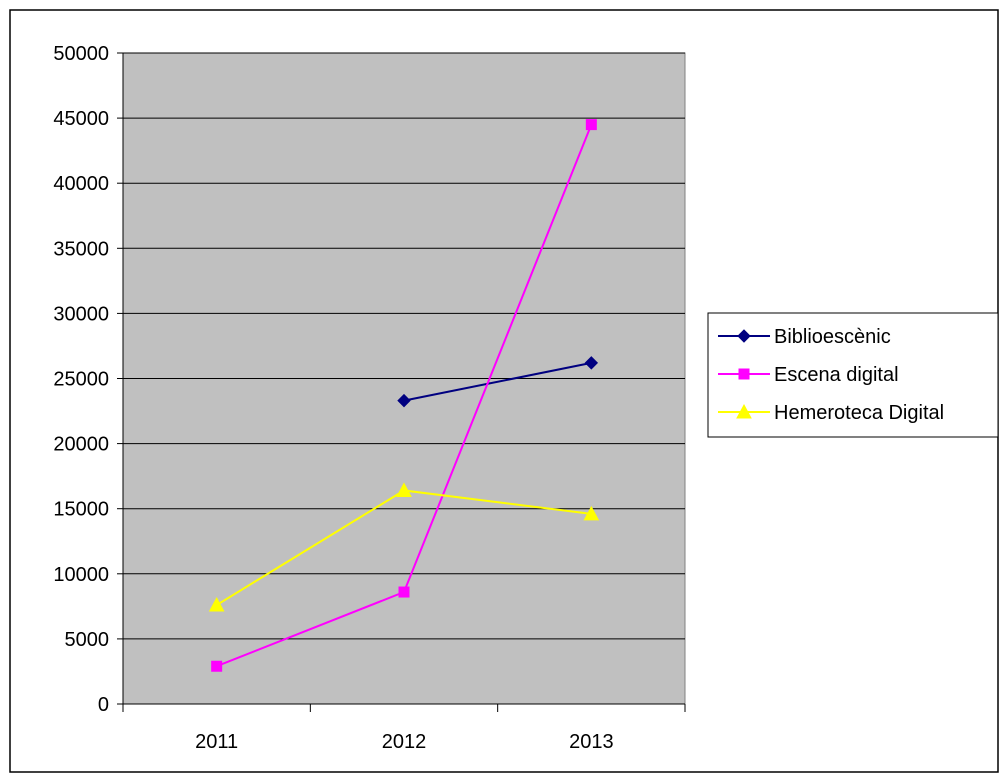  What do you see at coordinates (216, 742) in the screenshot?
I see `x-tick-label: 2011` at bounding box center [216, 742].